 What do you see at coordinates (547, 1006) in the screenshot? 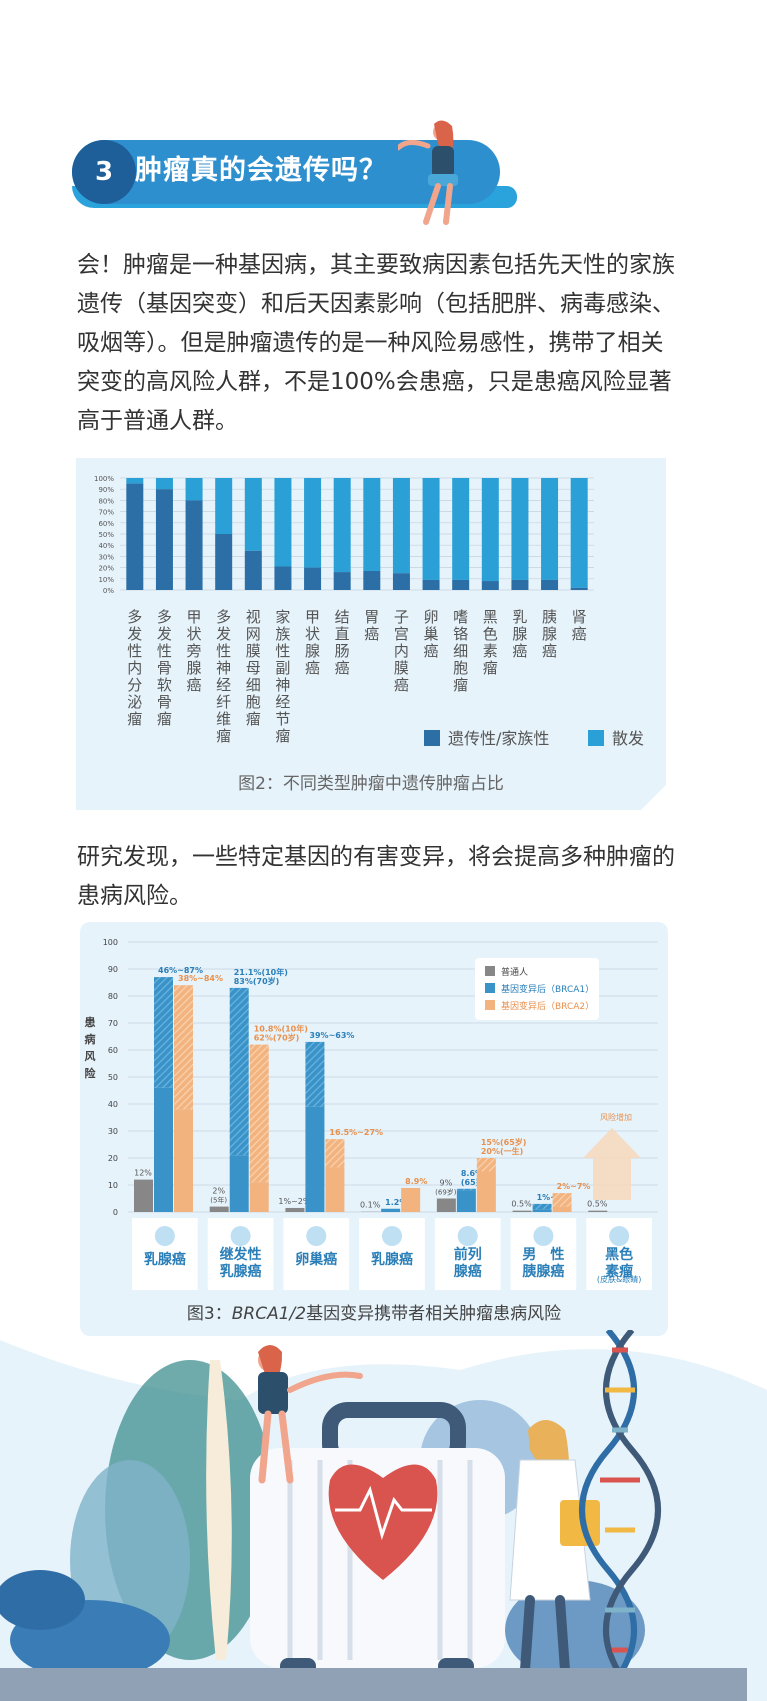
I see `legend-label: 基因变异后（BRCA2）` at bounding box center [547, 1006].